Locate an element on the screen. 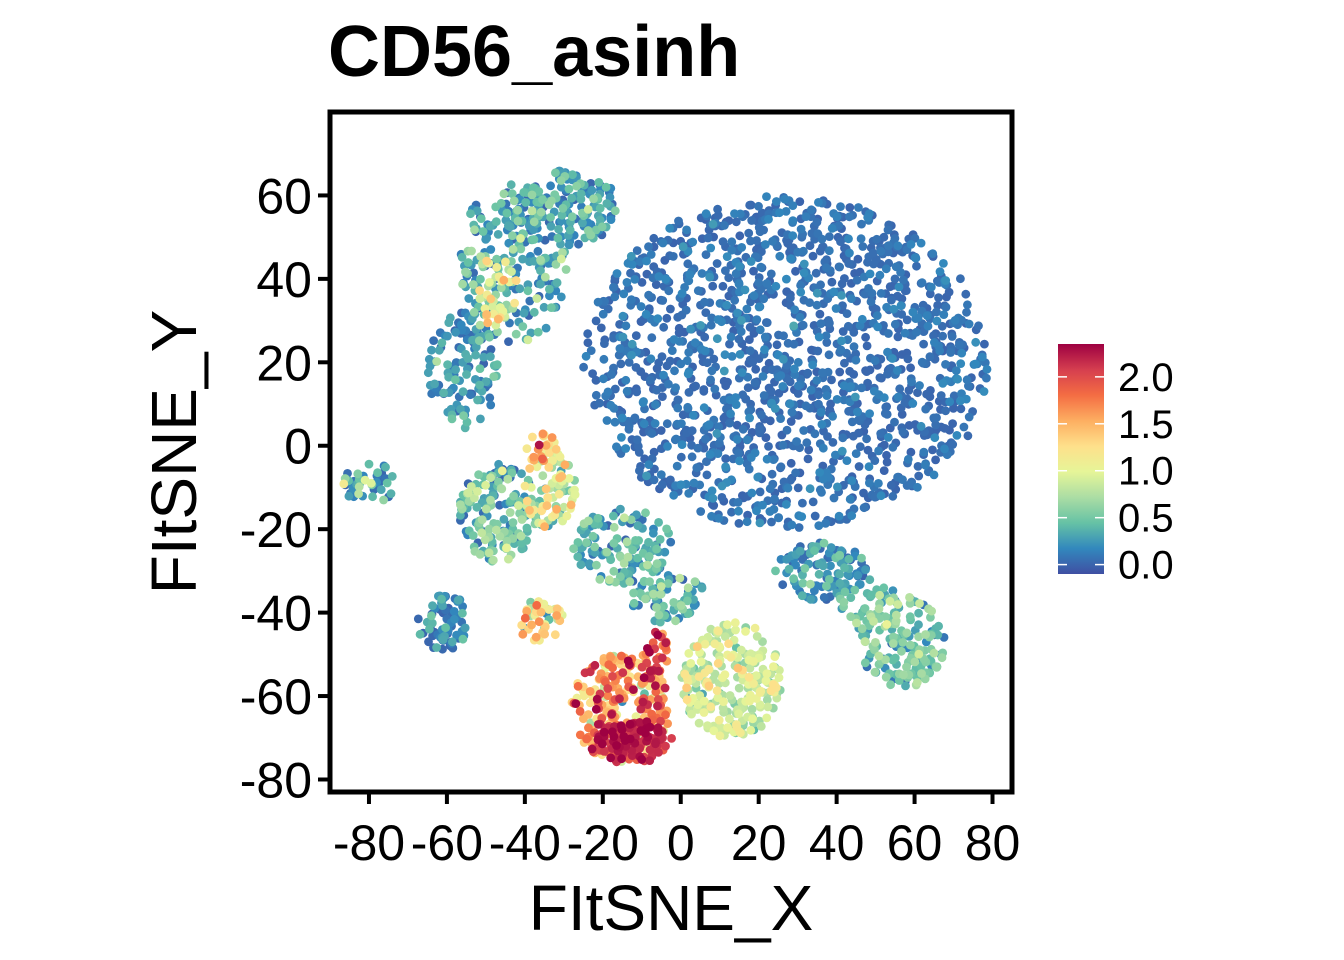  colorbar-tick-label: 0.0 is located at coordinates (1146, 566).